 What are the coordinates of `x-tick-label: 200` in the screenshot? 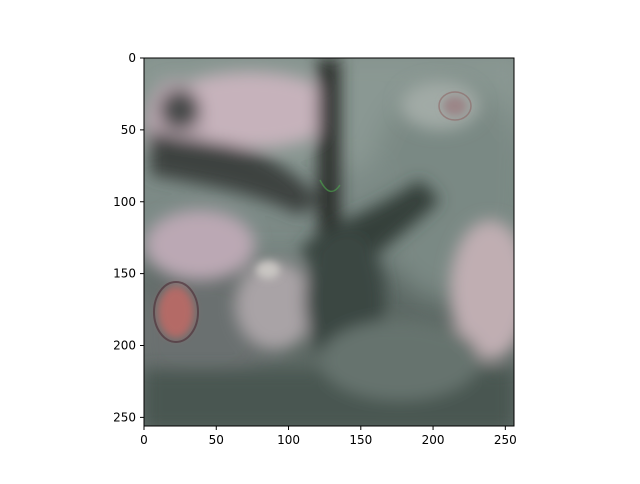 It's located at (433, 440).